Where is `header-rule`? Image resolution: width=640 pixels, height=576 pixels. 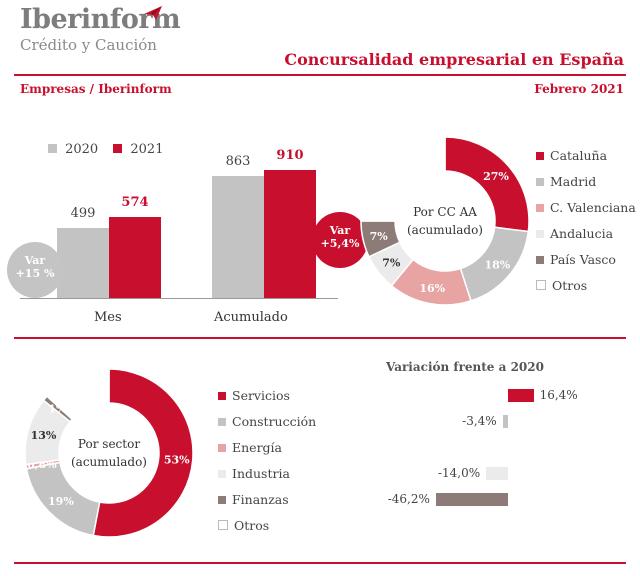 header-rule is located at coordinates (320, 75).